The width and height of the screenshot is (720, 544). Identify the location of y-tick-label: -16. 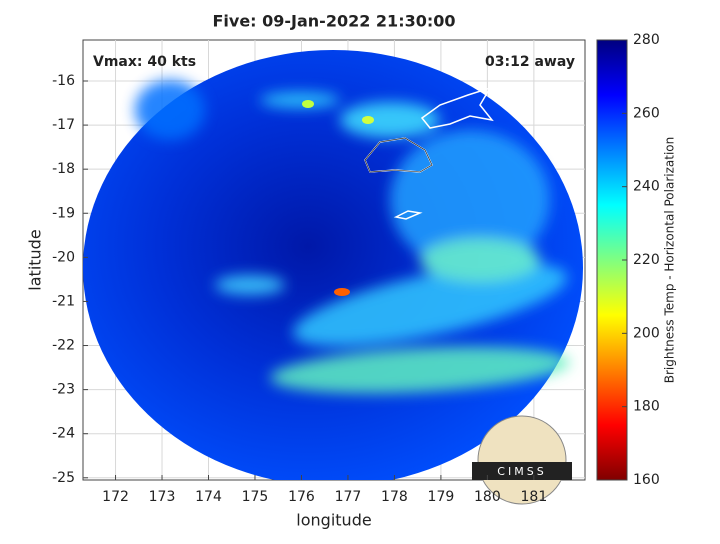
(63, 81).